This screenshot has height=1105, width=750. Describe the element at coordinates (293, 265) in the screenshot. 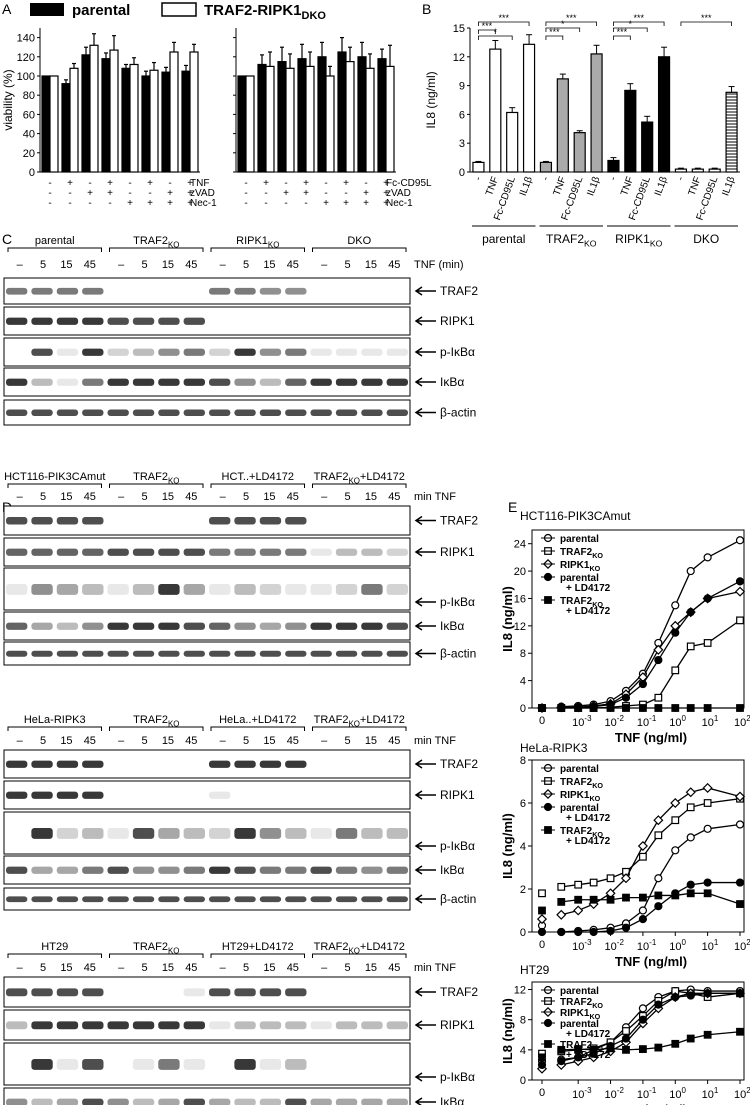

I see `time-label: 45` at that location.